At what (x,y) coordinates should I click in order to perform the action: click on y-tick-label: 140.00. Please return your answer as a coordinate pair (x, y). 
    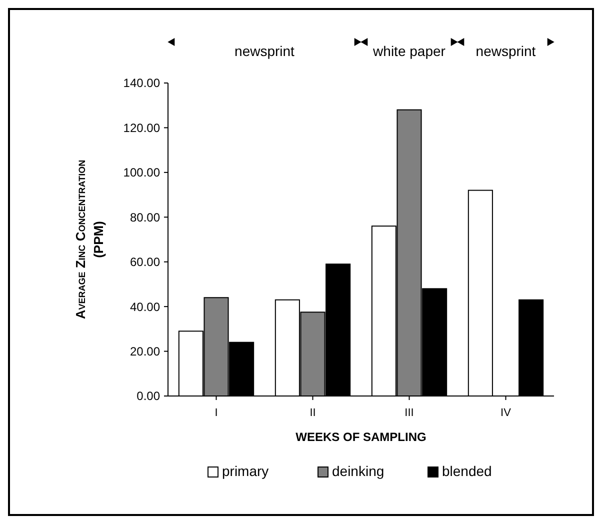
    Looking at the image, I should click on (141, 83).